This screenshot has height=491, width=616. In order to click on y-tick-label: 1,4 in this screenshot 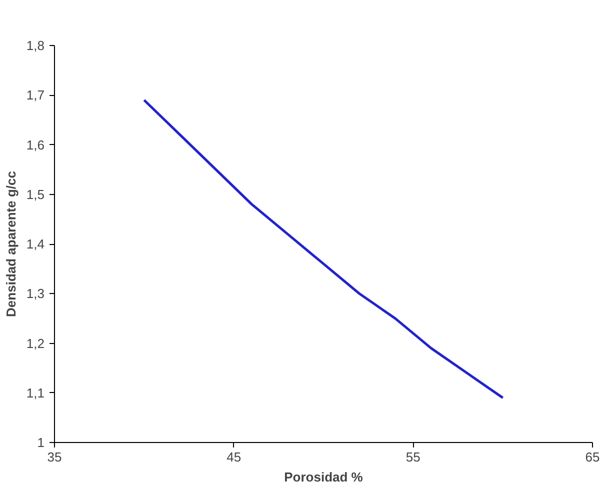, I will do `click(35, 244)`.